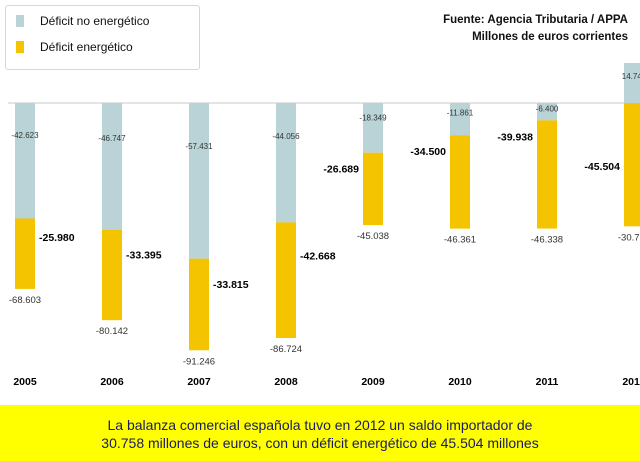 Image resolution: width=640 pixels, height=461 pixels. What do you see at coordinates (199, 382) in the screenshot?
I see `year-label: 2007` at bounding box center [199, 382].